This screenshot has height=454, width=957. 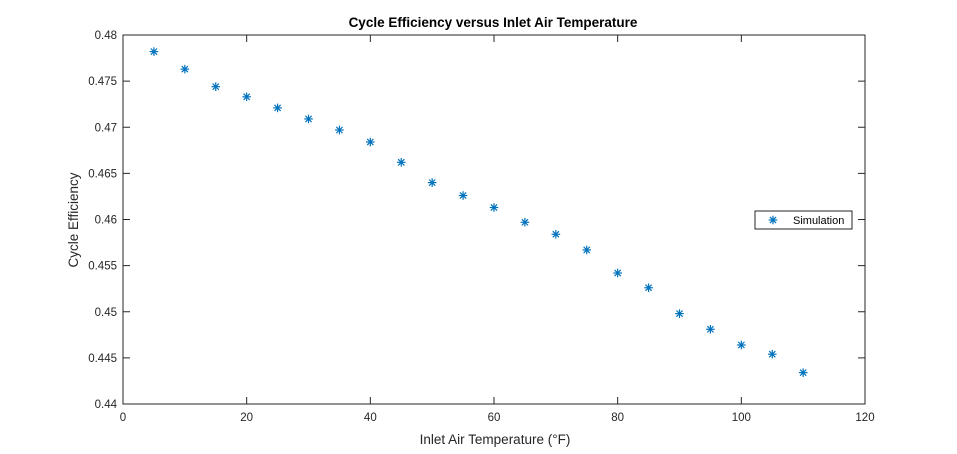 I want to click on legend: Simulation, so click(x=803, y=220).